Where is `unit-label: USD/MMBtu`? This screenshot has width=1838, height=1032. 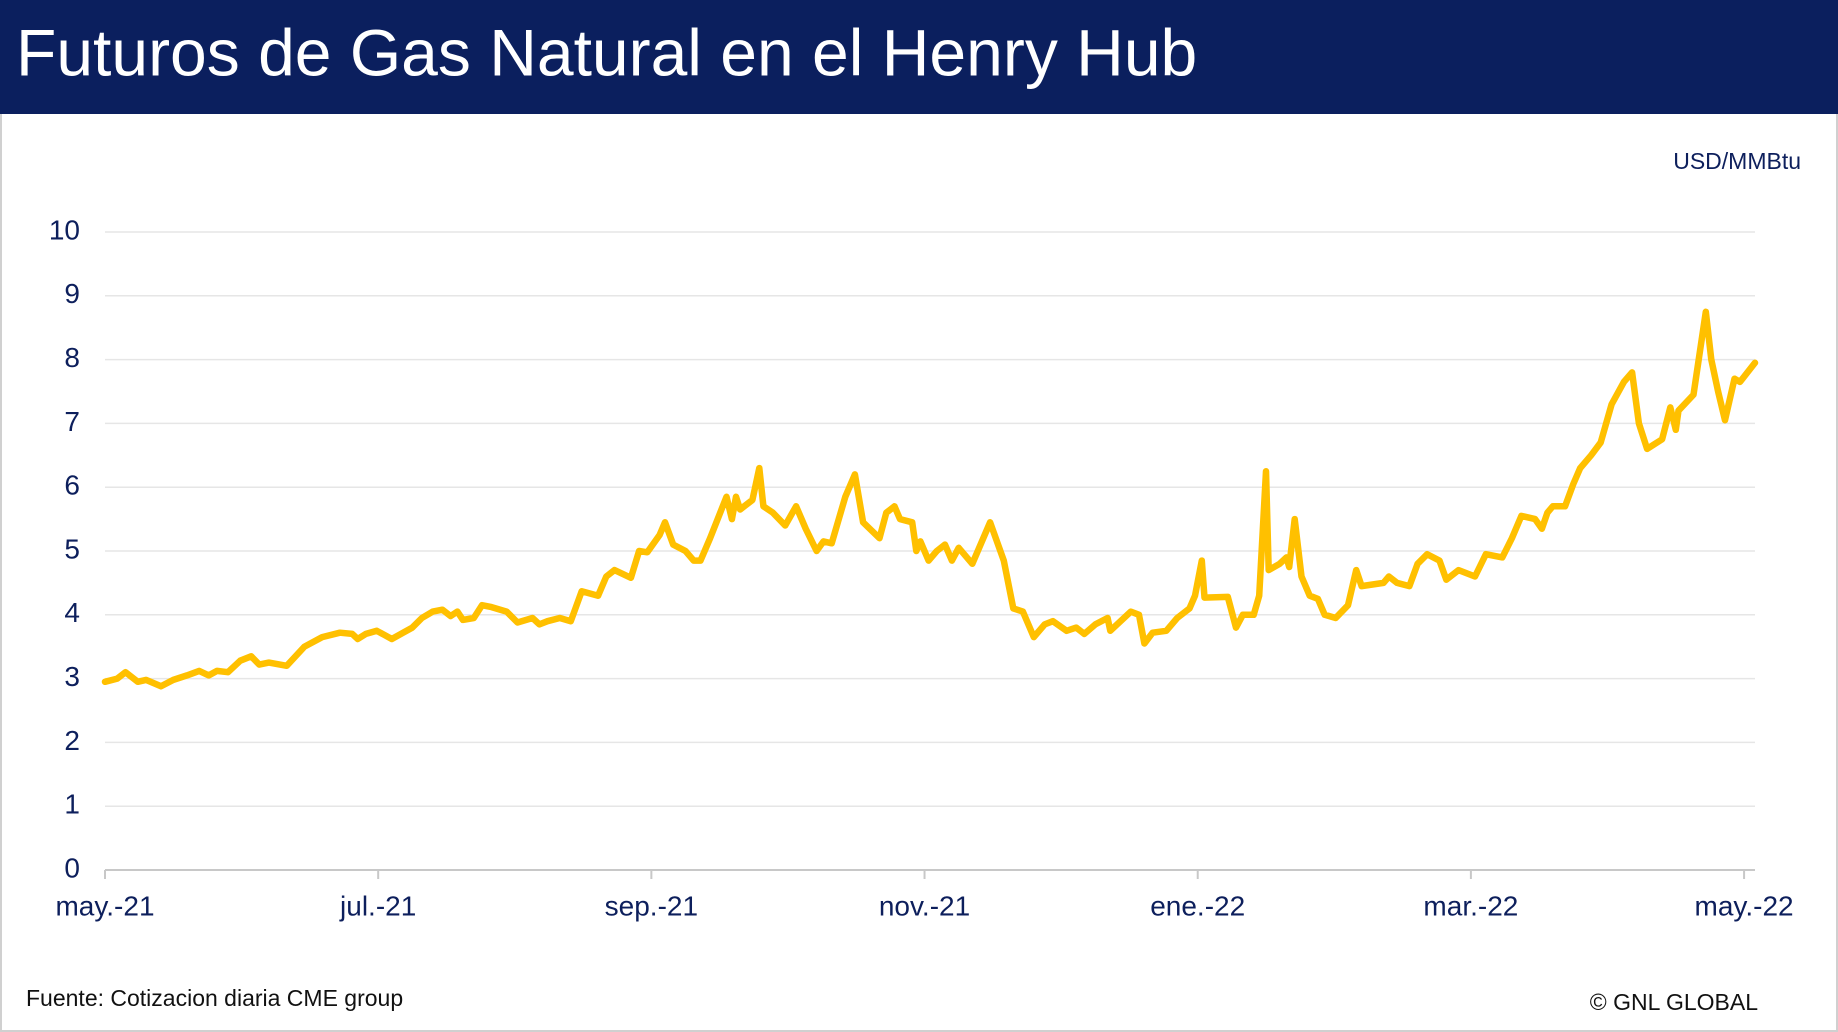
unit-label: USD/MMBtu is located at coordinates (1737, 161).